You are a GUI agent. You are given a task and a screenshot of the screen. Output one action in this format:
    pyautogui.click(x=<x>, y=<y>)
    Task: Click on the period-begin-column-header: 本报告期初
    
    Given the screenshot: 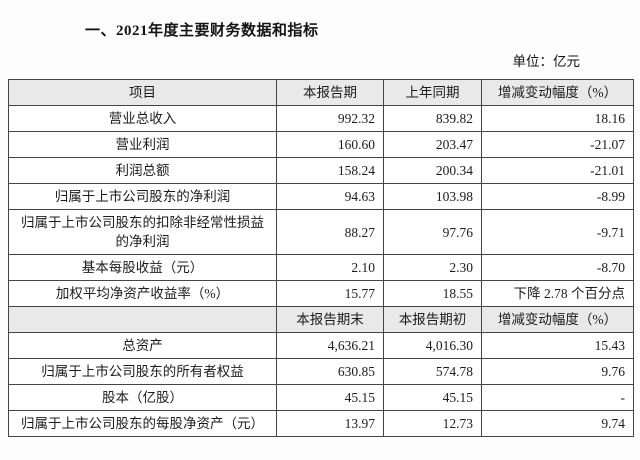 What is the action you would take?
    pyautogui.click(x=432, y=319)
    